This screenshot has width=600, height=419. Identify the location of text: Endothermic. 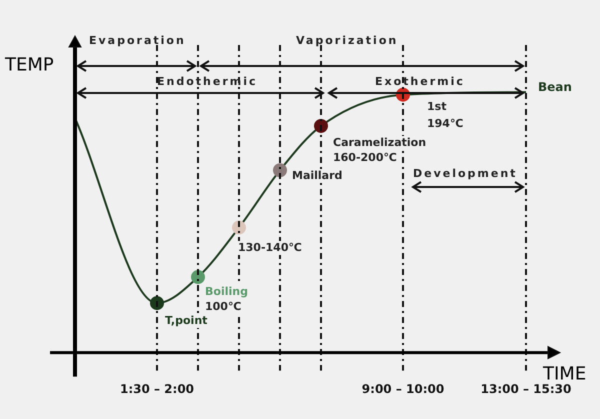
(207, 81).